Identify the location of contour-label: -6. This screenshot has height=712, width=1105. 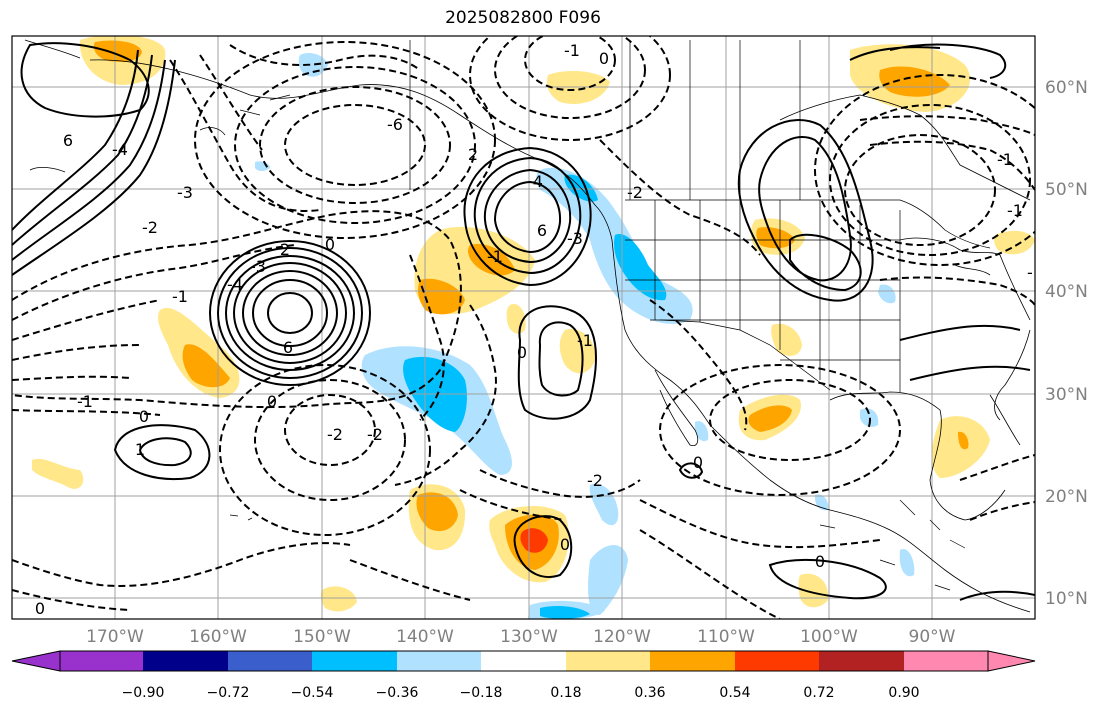
(395, 124).